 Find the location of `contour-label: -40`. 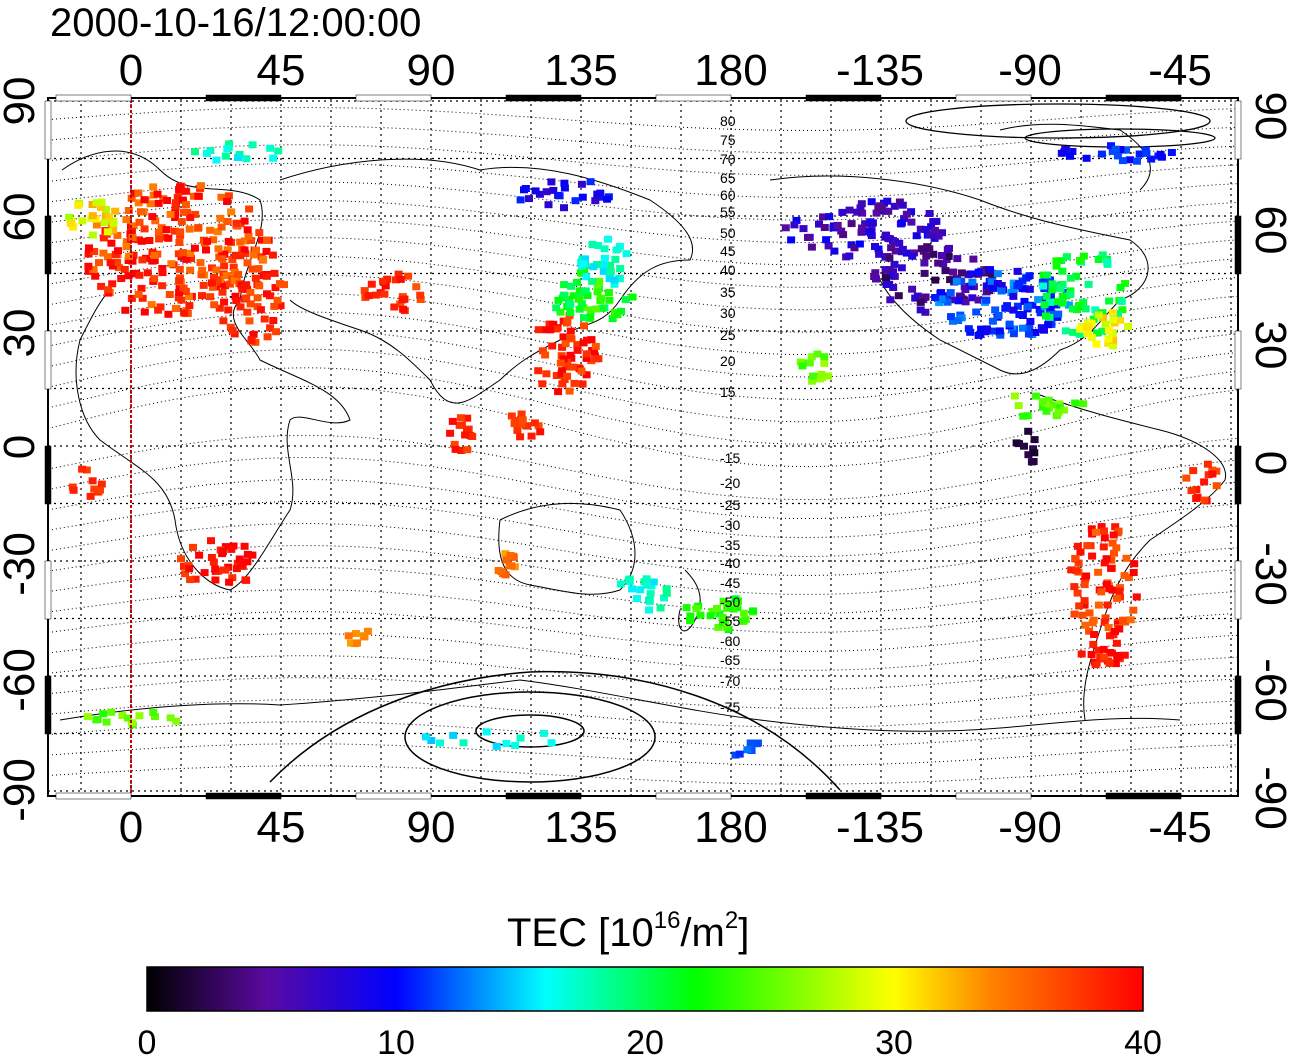

contour-label: -40 is located at coordinates (730, 563).